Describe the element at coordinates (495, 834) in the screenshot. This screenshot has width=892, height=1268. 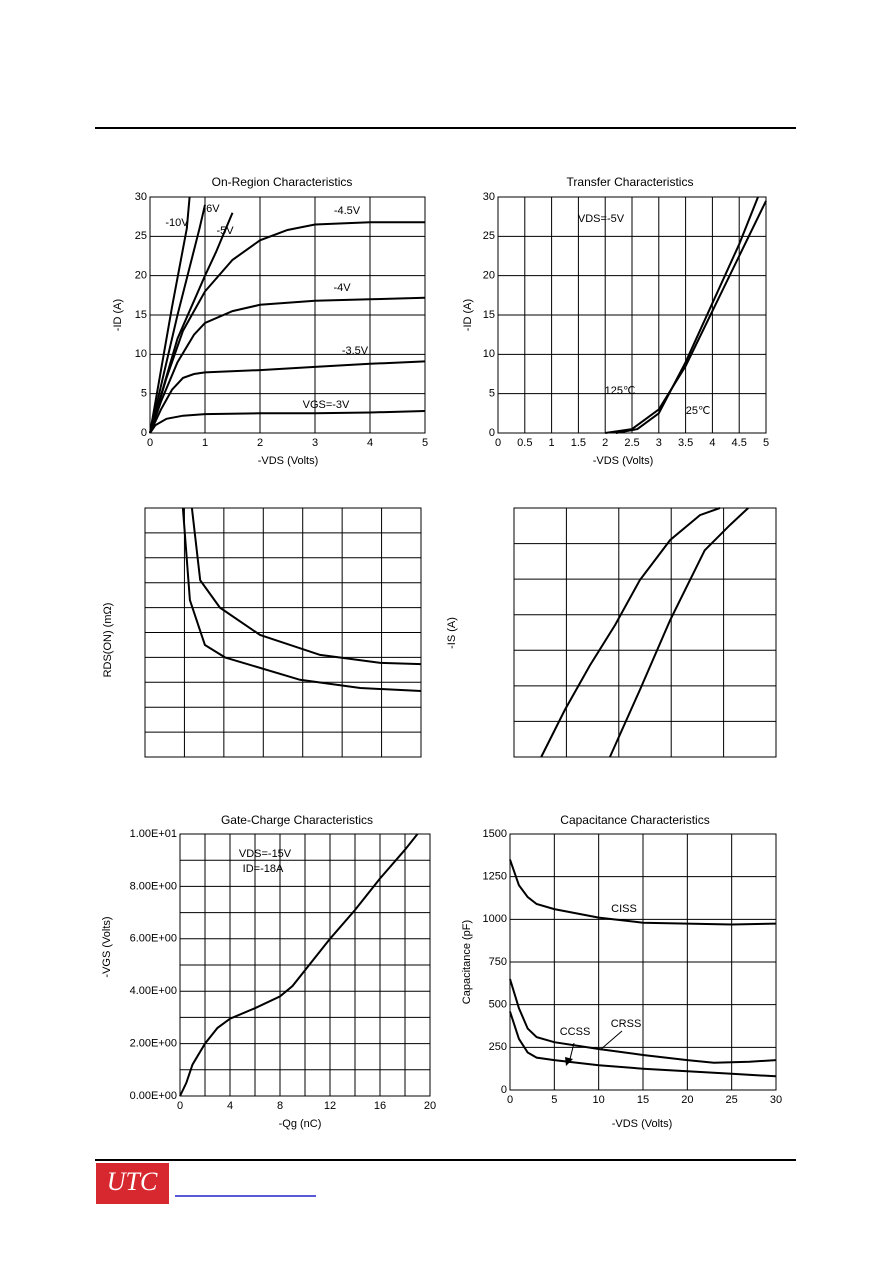
I see `y-tick-label: 1500` at that location.